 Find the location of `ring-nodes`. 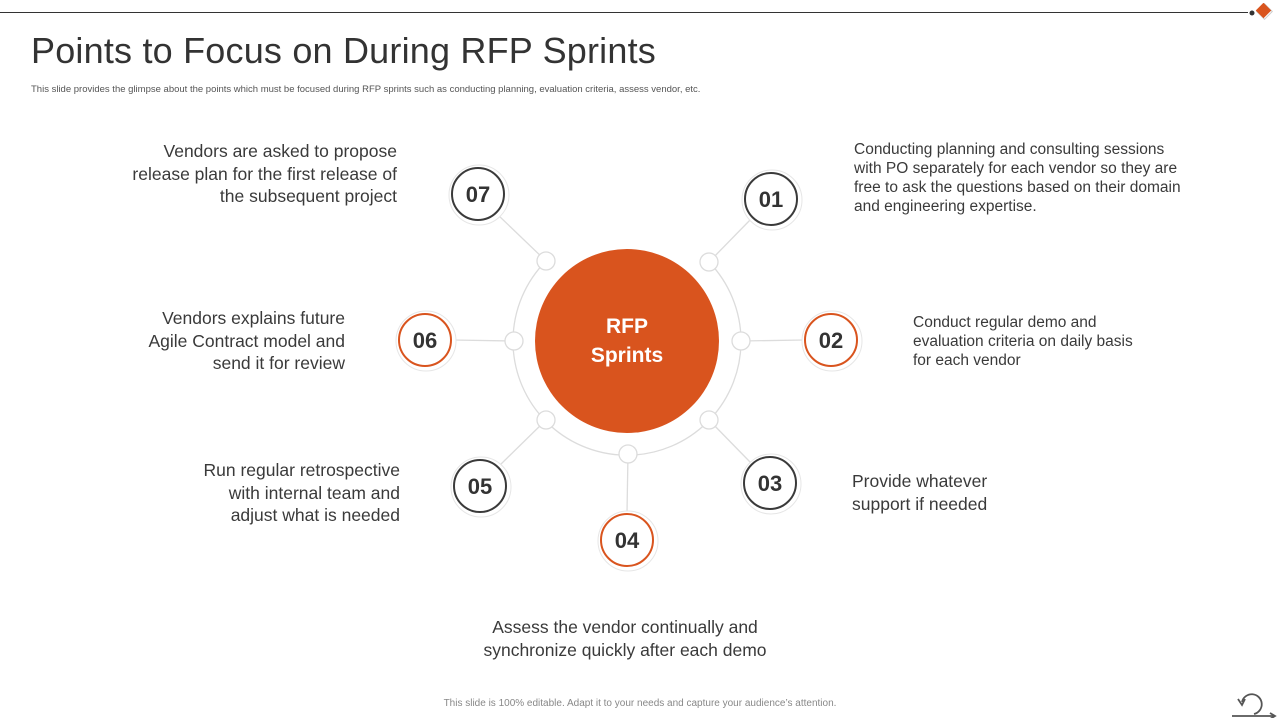

ring-nodes is located at coordinates (627, 357).